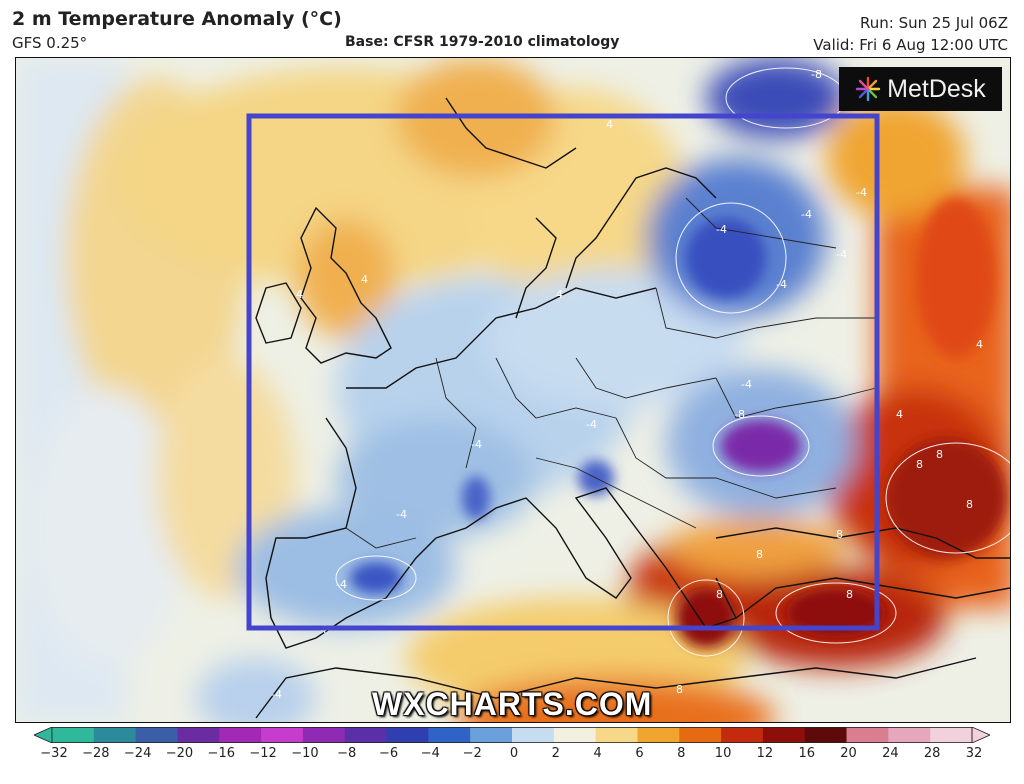 This screenshot has height=784, width=1024. I want to click on colorbar-tick-label: −12, so click(263, 753).